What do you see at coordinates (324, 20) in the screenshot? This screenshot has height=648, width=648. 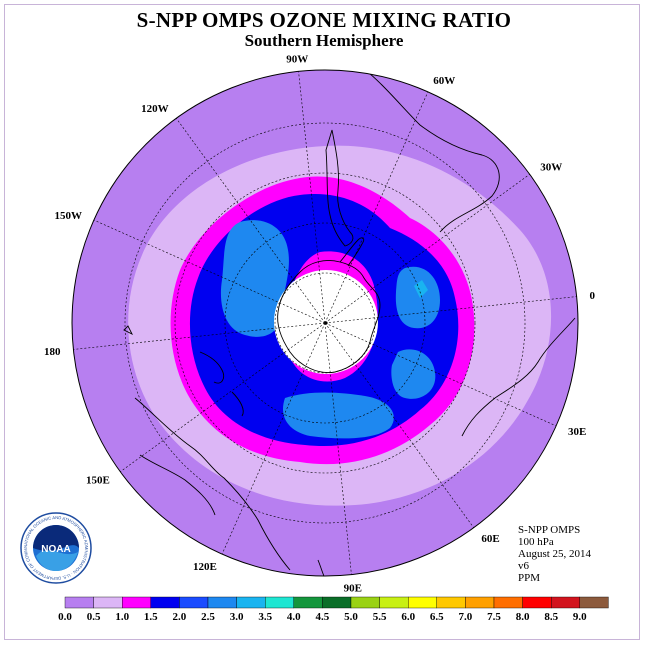 I see `page-title: S-NPP OMPS OZONE MIXING RATIO` at bounding box center [324, 20].